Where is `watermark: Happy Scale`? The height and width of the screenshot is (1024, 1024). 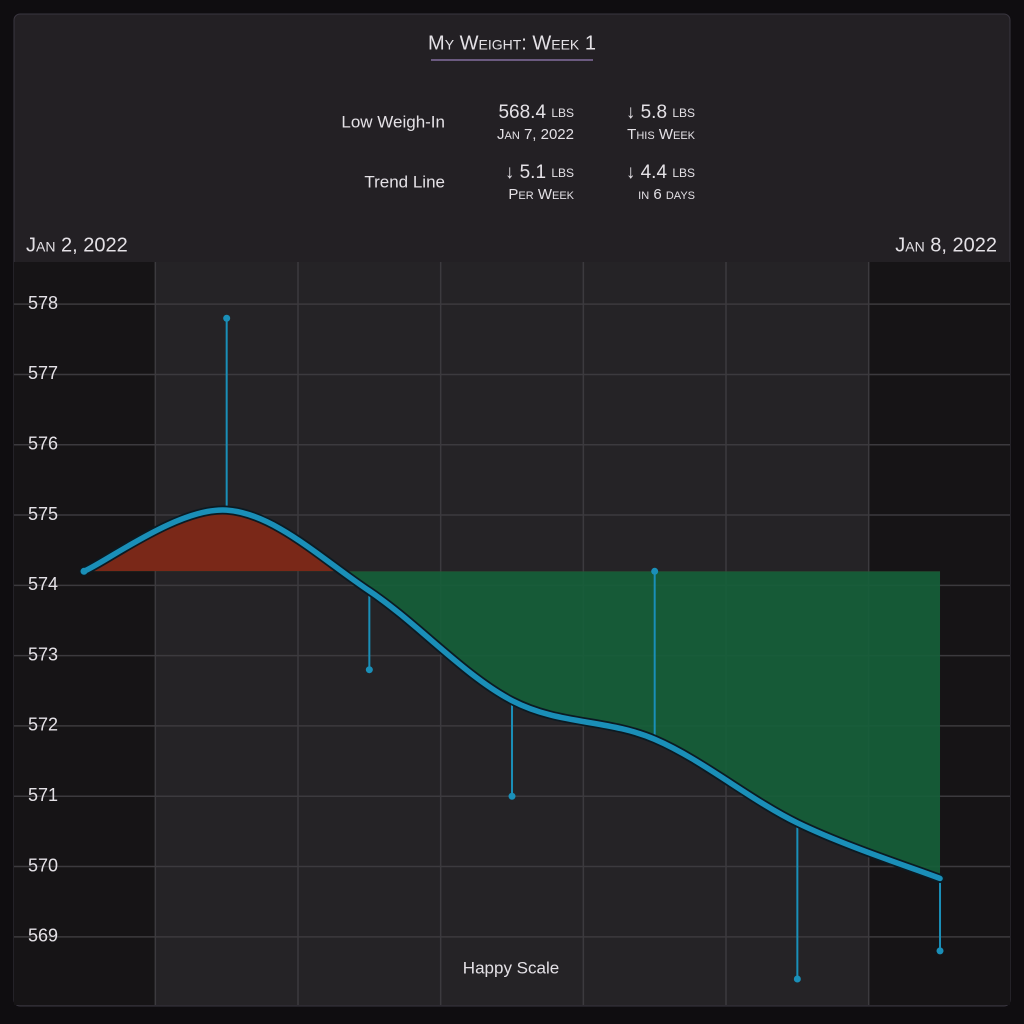 watermark: Happy Scale is located at coordinates (511, 967).